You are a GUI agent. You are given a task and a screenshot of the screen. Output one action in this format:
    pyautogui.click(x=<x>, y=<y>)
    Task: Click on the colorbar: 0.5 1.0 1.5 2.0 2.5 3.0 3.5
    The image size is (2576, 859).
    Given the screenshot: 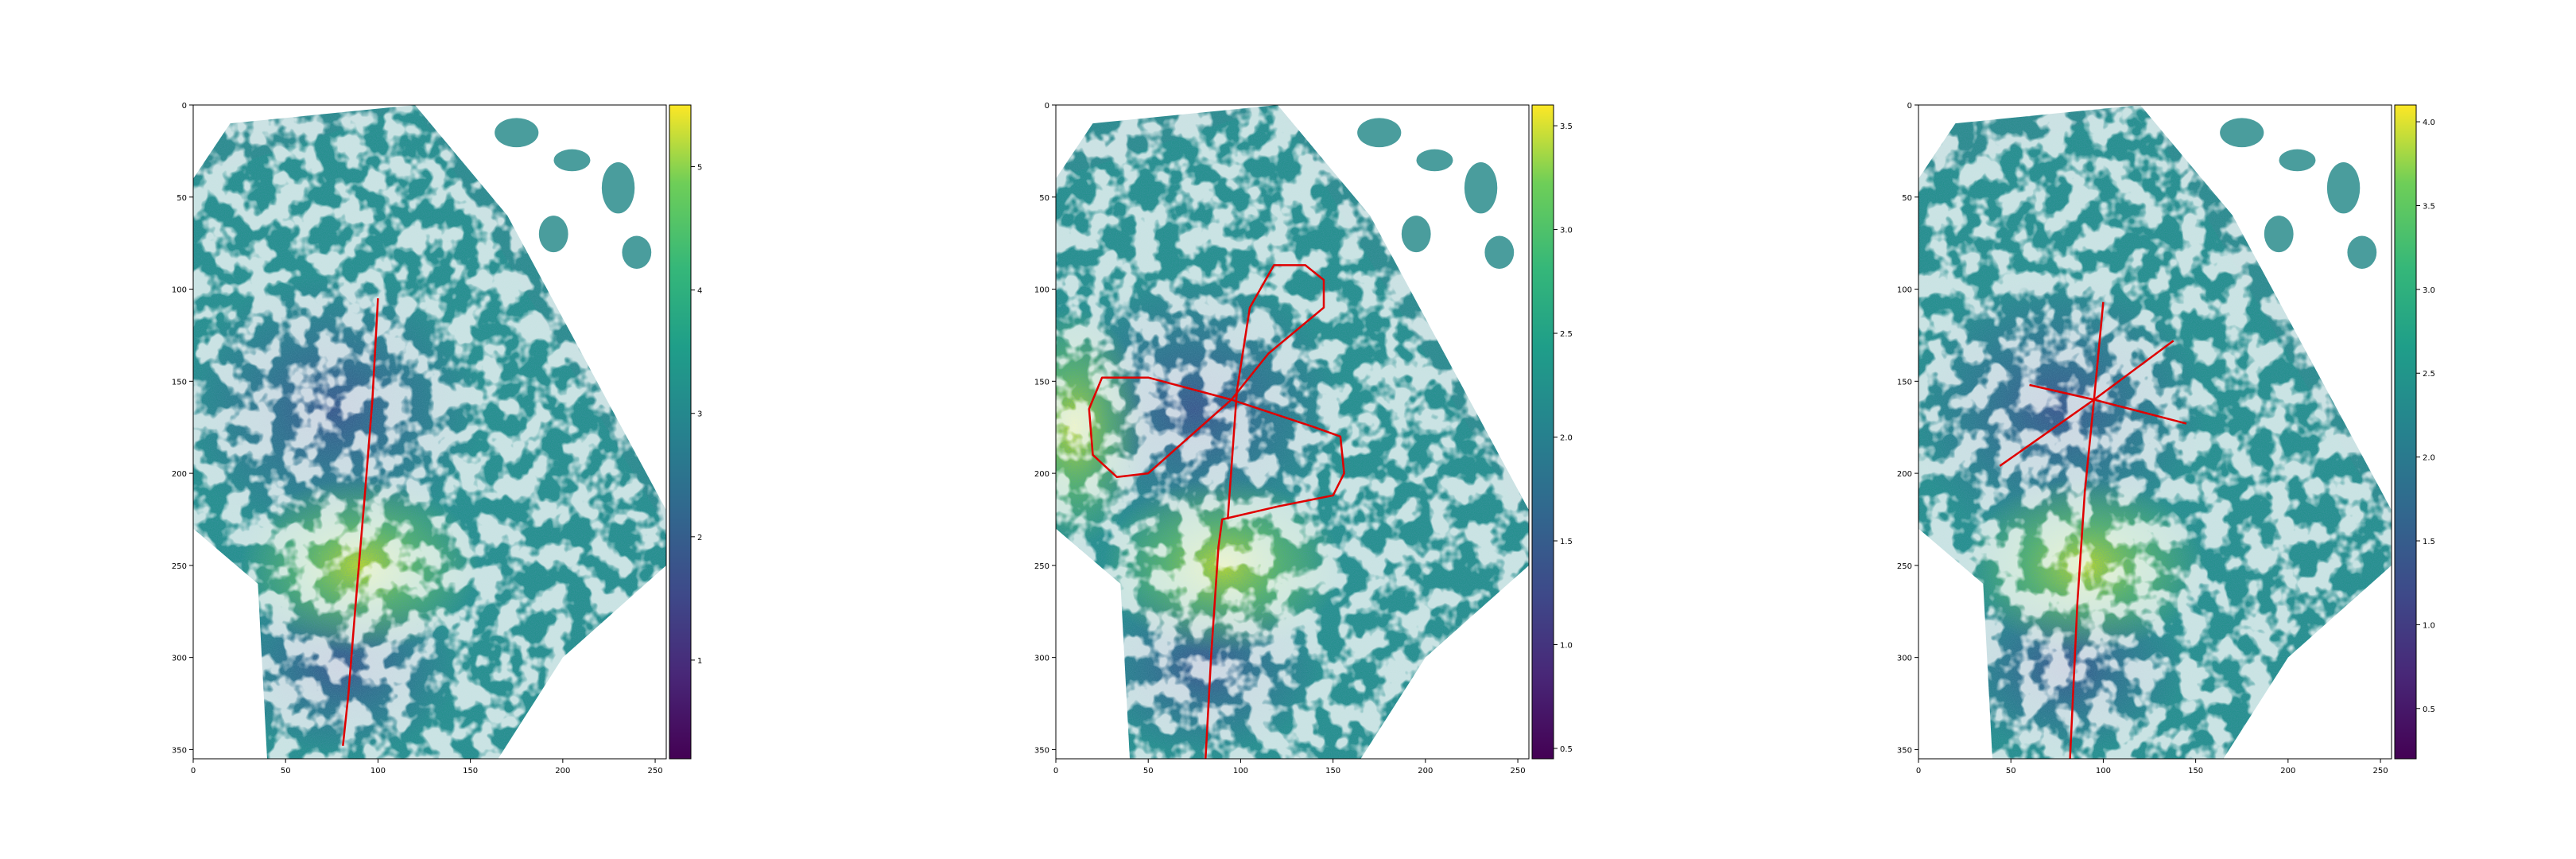 What is the action you would take?
    pyautogui.click(x=1552, y=432)
    